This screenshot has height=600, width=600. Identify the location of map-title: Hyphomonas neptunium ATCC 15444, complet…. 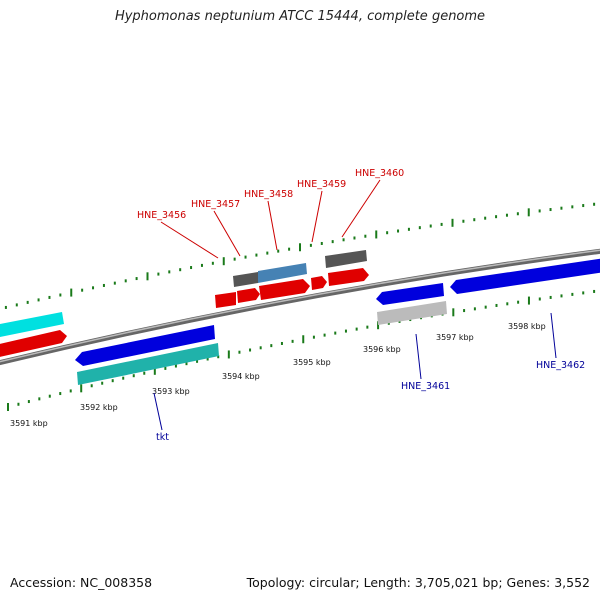
(300, 16).